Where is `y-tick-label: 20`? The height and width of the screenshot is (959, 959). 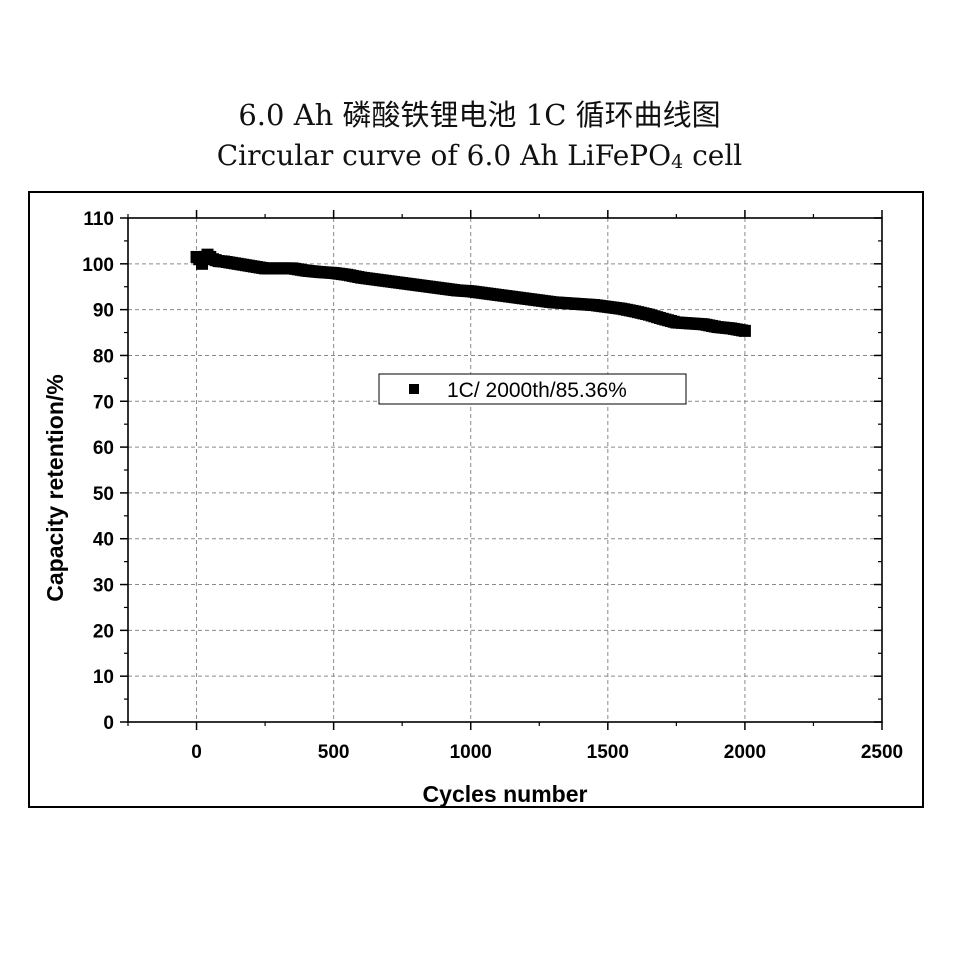 y-tick-label: 20 is located at coordinates (103, 631).